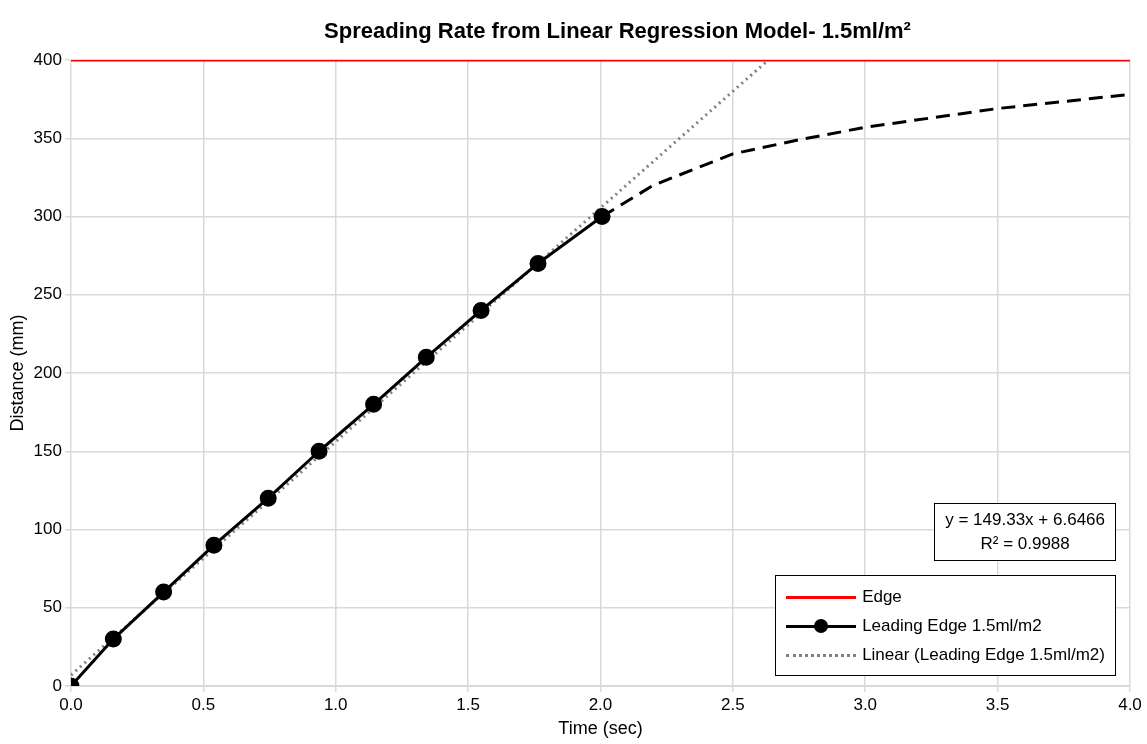  What do you see at coordinates (997, 704) in the screenshot?
I see `x-tick-label: 3.5` at bounding box center [997, 704].